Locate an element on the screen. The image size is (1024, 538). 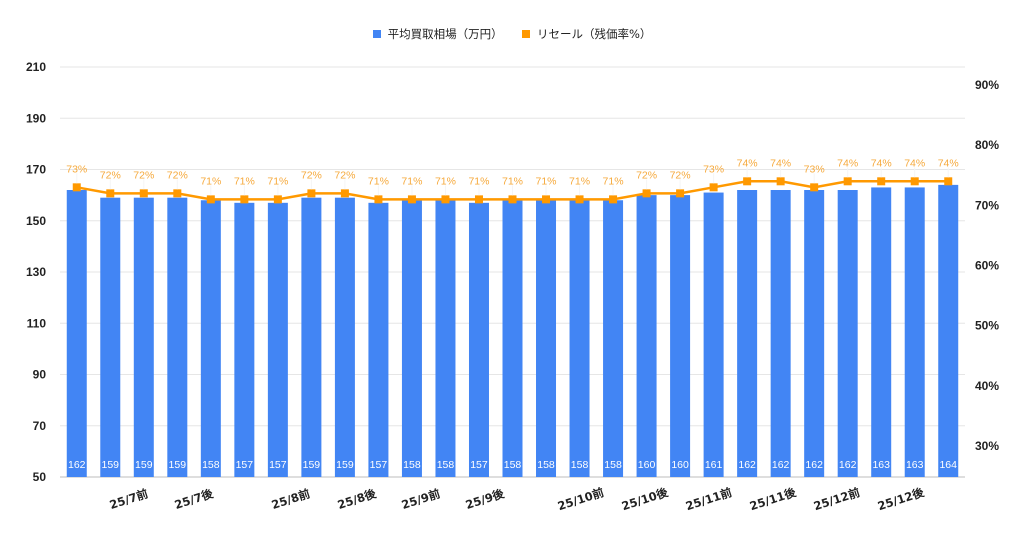
y-left-tick-label: 210 is located at coordinates (36, 67).